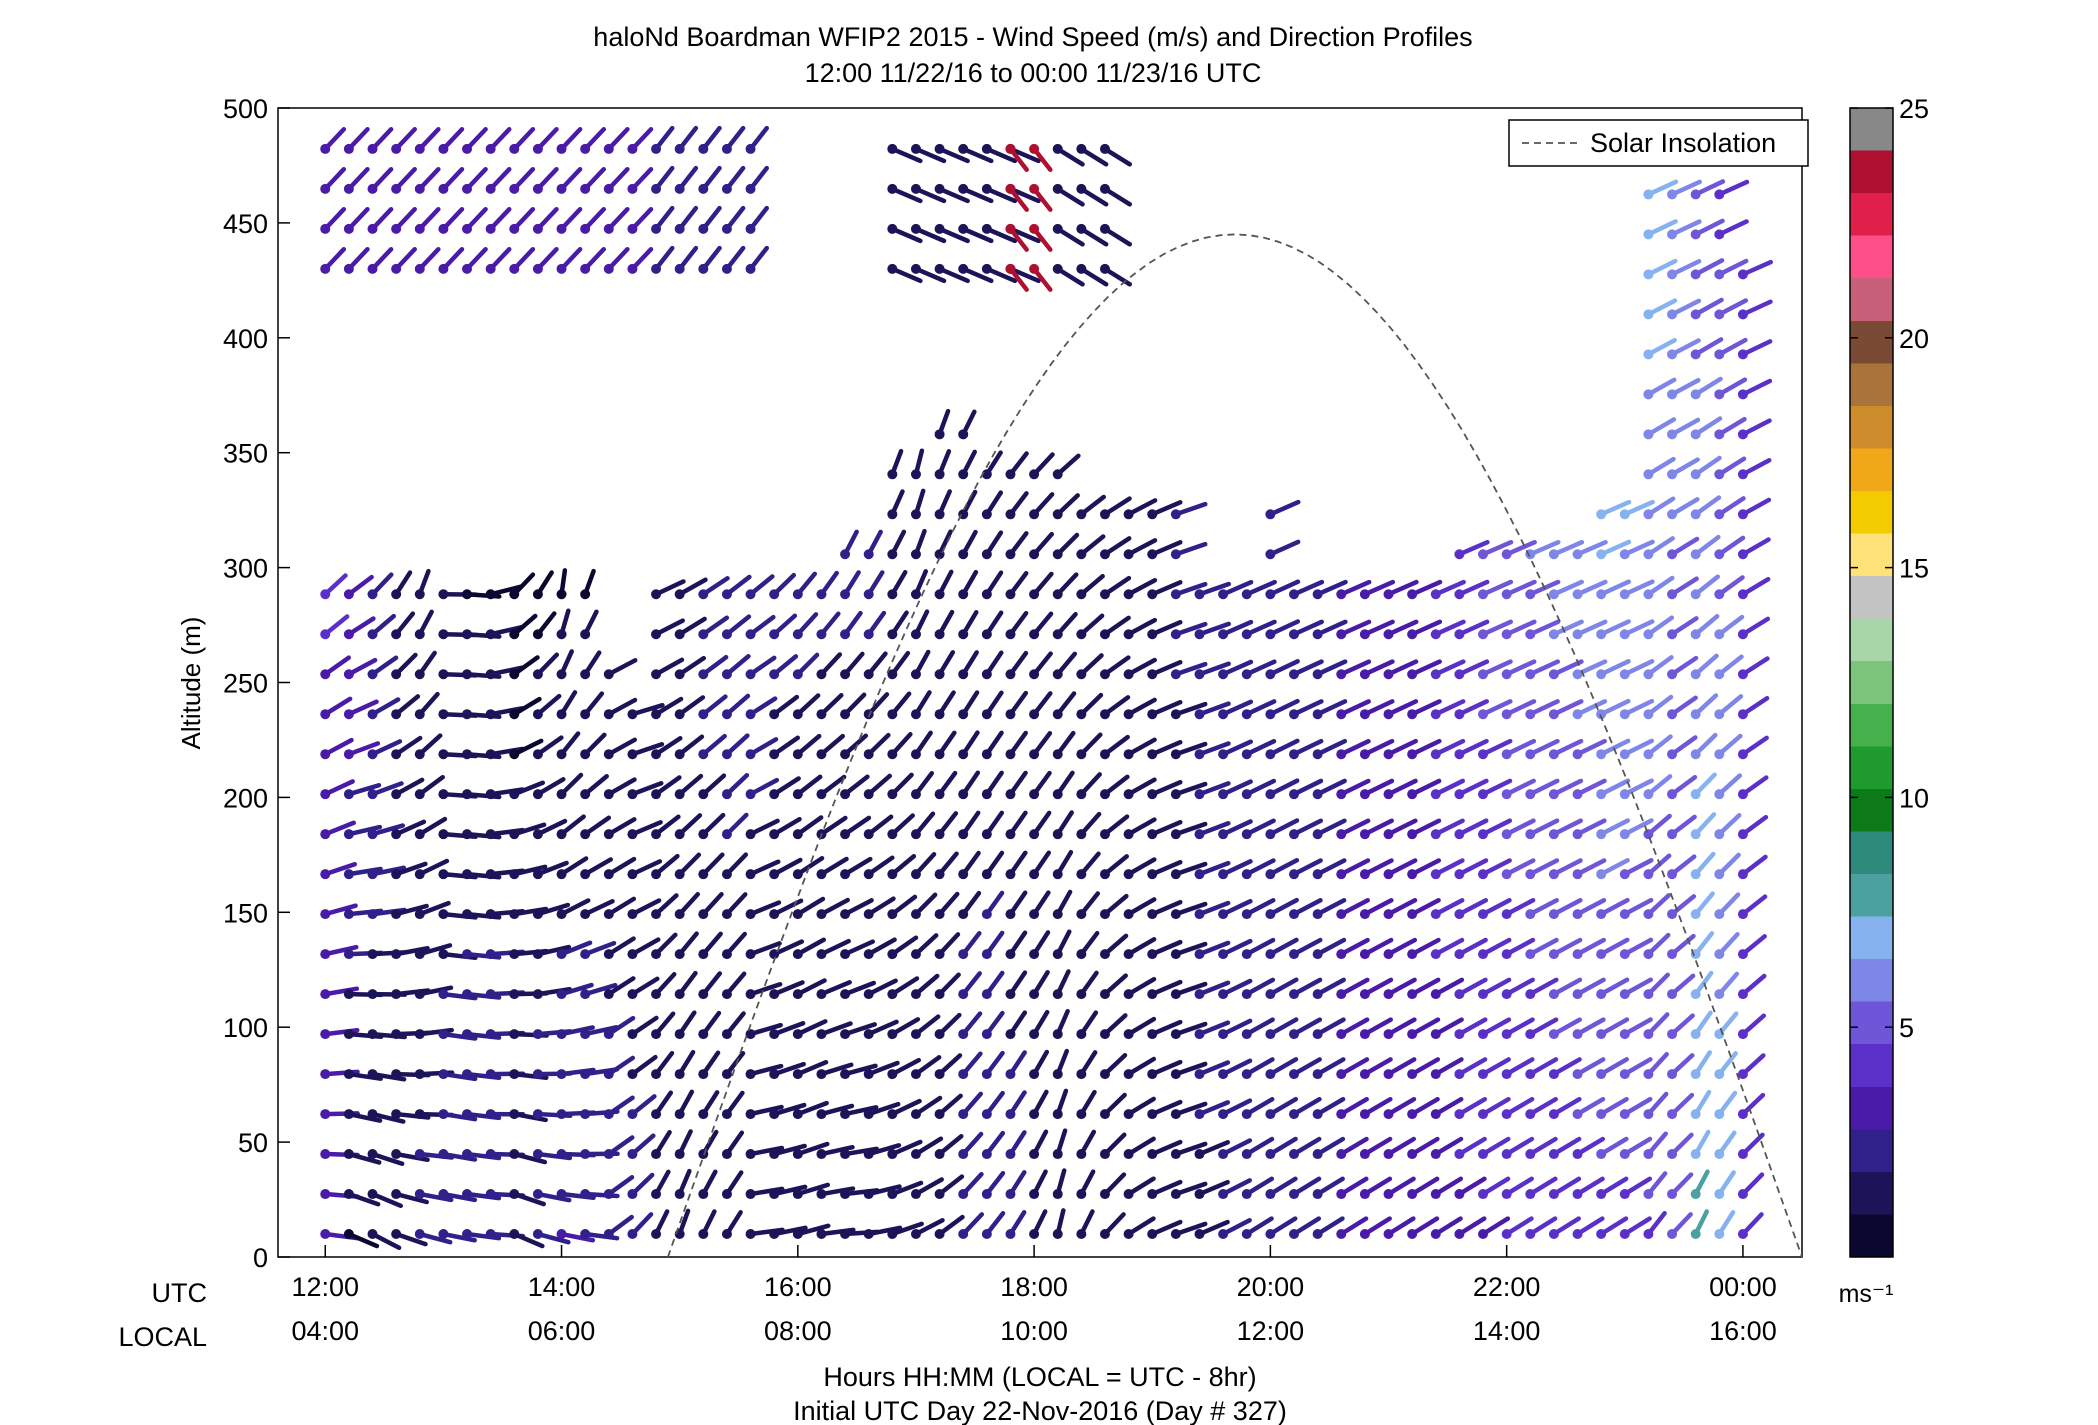 This screenshot has width=2098, height=1425. I want to click on legend-label: Solar Insolation, so click(1683, 143).